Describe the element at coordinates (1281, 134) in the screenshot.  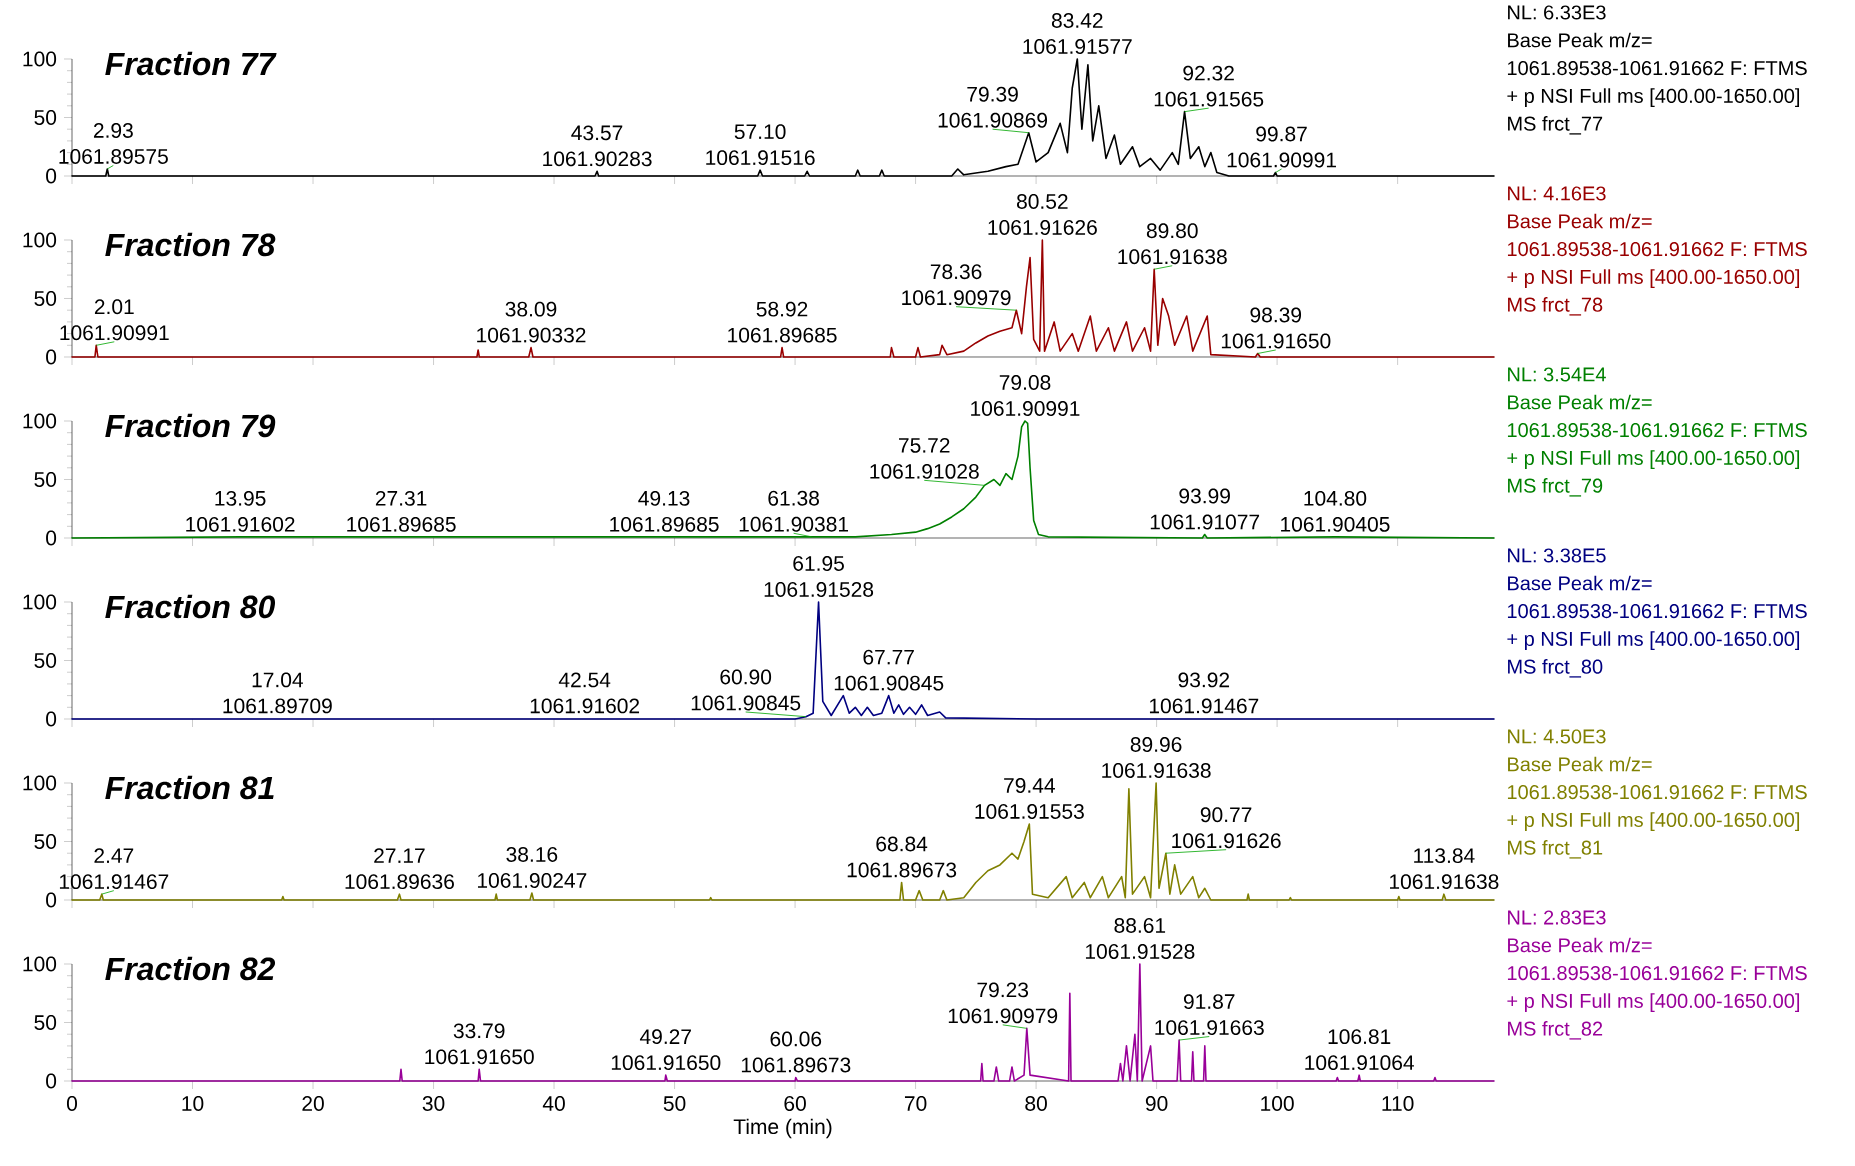
I see `annotation: 99.87` at that location.